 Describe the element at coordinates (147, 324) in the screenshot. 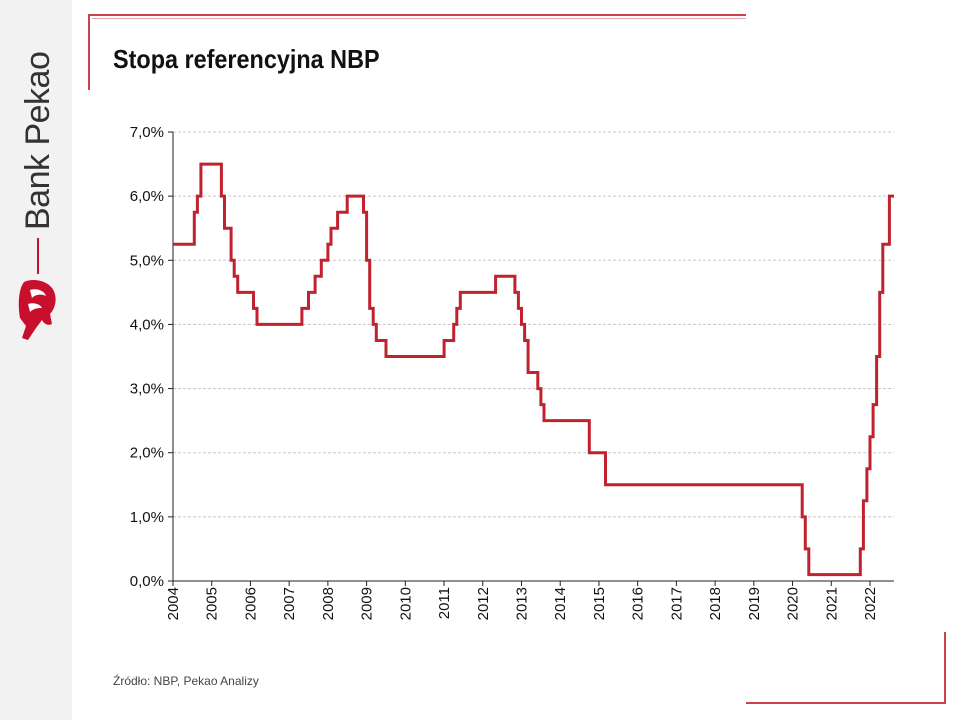

I see `y-tick-label: 4,0%` at that location.